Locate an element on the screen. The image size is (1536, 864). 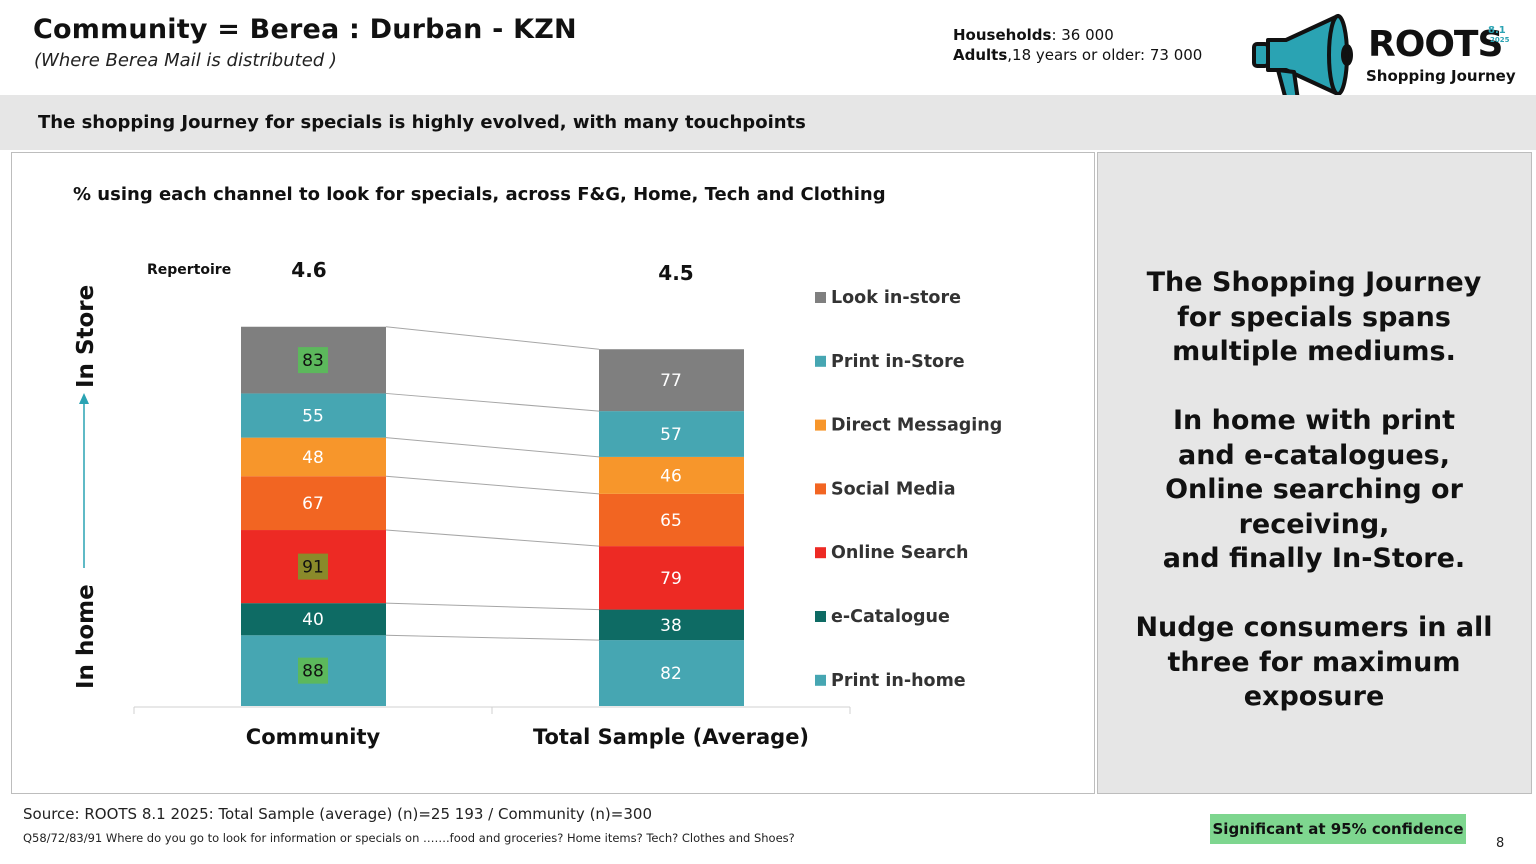
page-subtitle: (Where Berea Mail is distributed ) is located at coordinates (185, 60).